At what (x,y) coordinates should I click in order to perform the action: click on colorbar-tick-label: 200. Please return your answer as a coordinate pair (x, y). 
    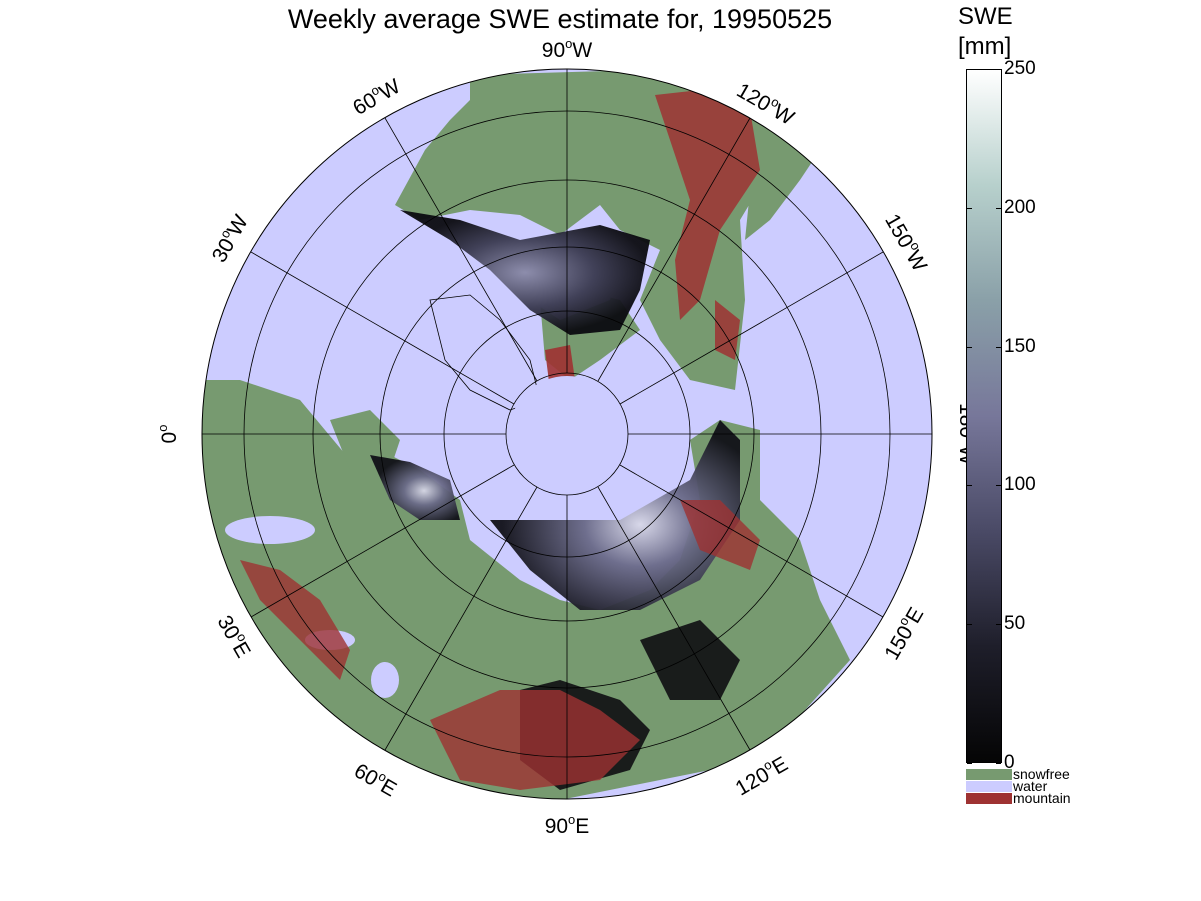
    Looking at the image, I should click on (1020, 207).